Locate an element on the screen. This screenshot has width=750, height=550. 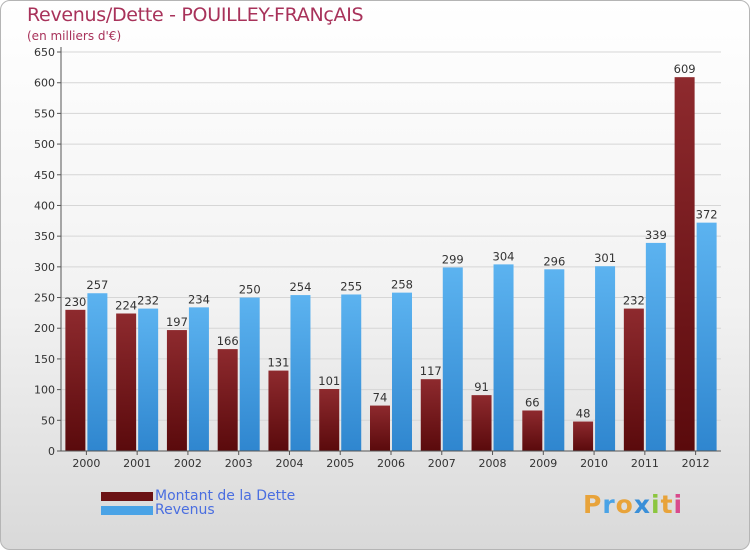
data-label-revenus: 257 is located at coordinates (97, 285).